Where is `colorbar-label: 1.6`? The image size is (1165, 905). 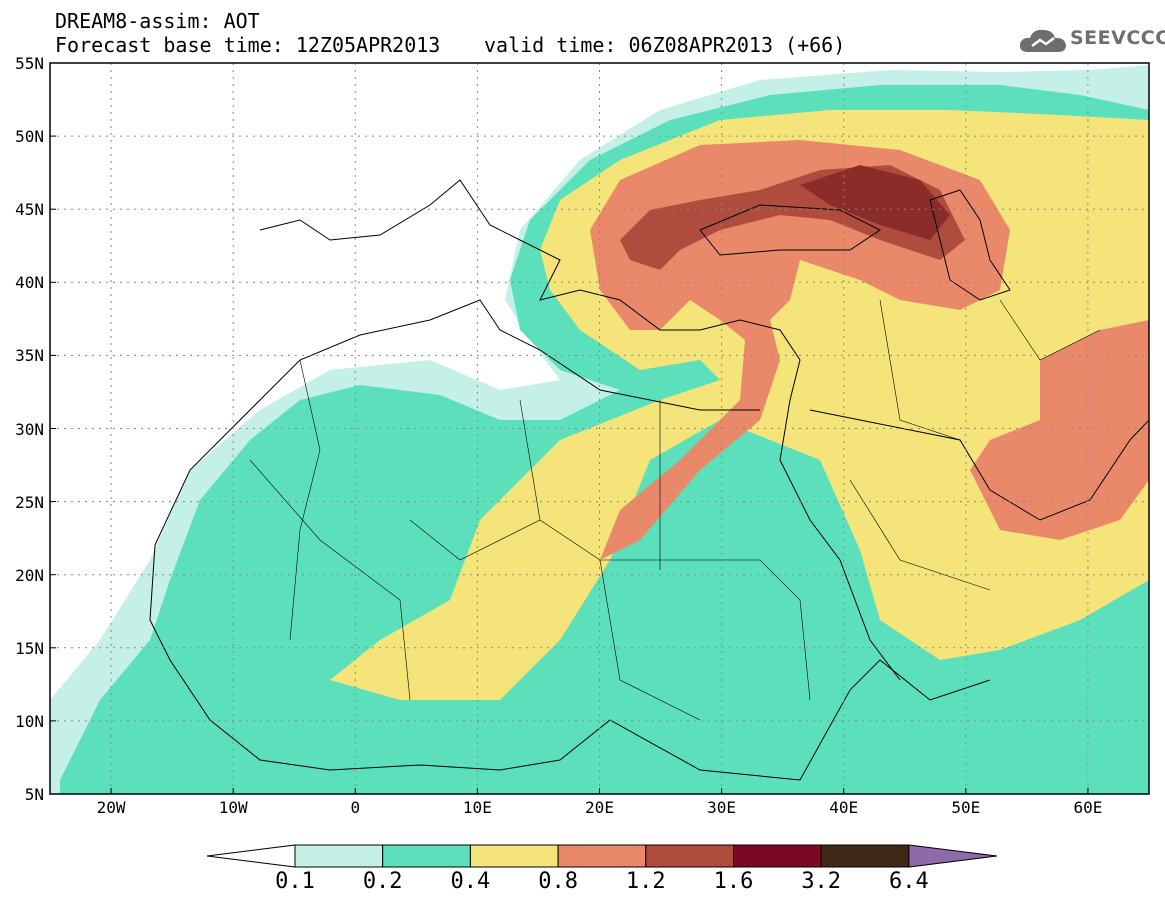 colorbar-label: 1.6 is located at coordinates (733, 881).